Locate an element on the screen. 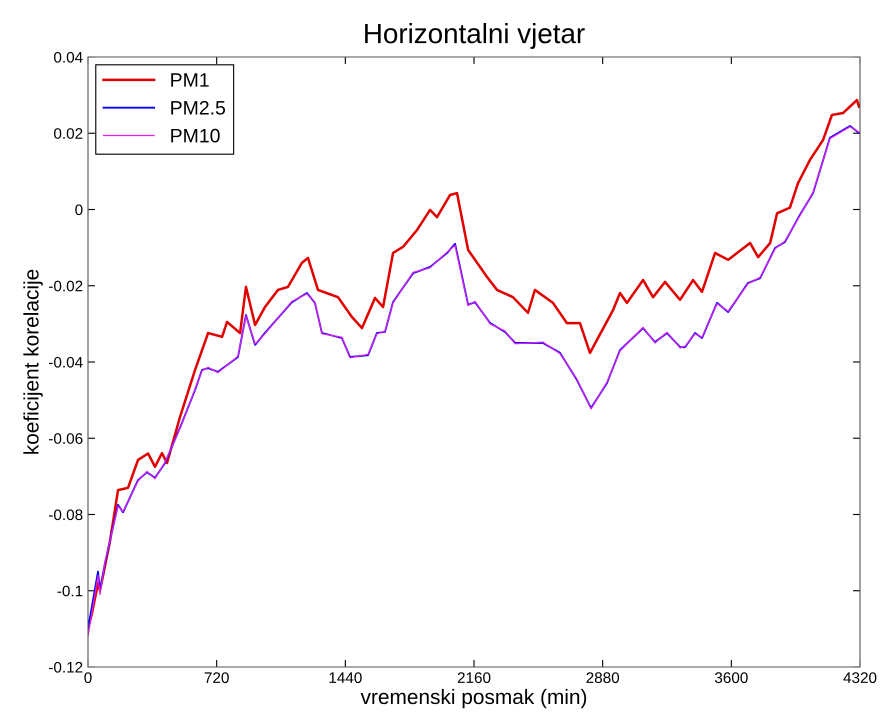 Image resolution: width=883 pixels, height=722 pixels. y-tick-label: 0.04 is located at coordinates (68, 57).